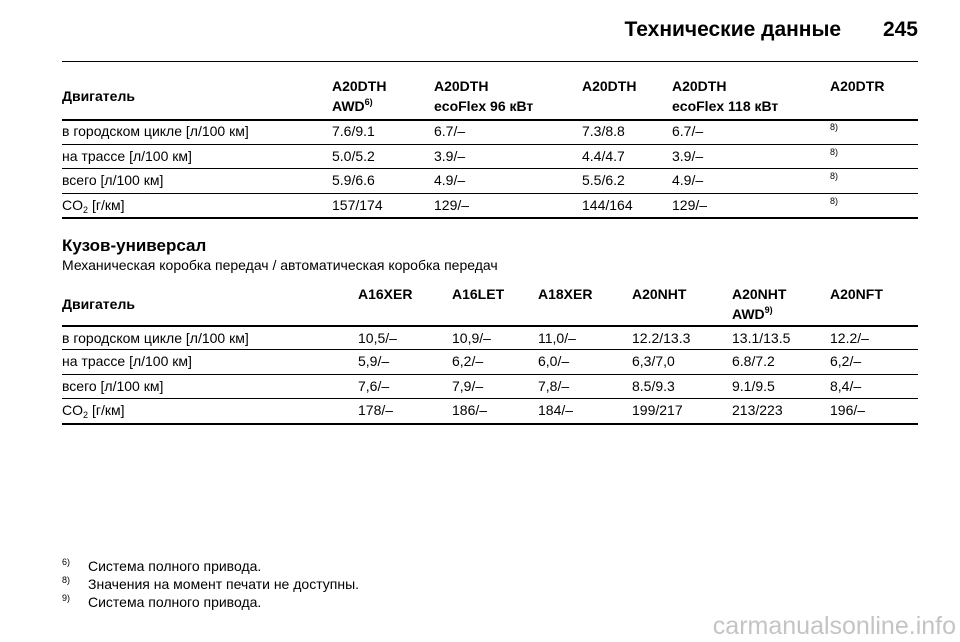  I want to click on footnote-text: Значения на момент печати не доступны., so click(224, 584).